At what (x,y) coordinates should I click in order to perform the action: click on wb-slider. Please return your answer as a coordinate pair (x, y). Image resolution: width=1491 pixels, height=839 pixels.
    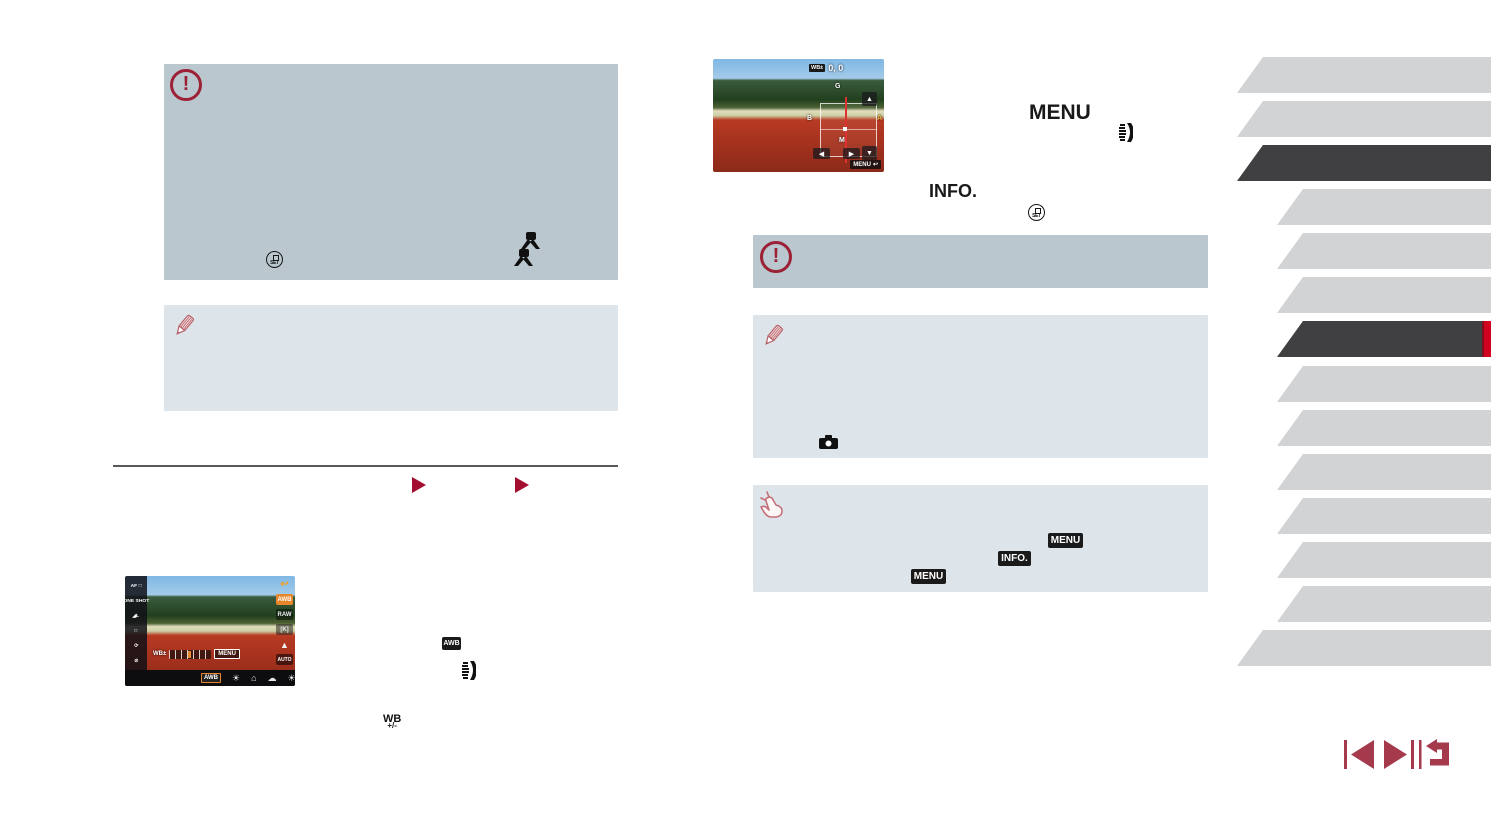
    Looking at the image, I should click on (190, 654).